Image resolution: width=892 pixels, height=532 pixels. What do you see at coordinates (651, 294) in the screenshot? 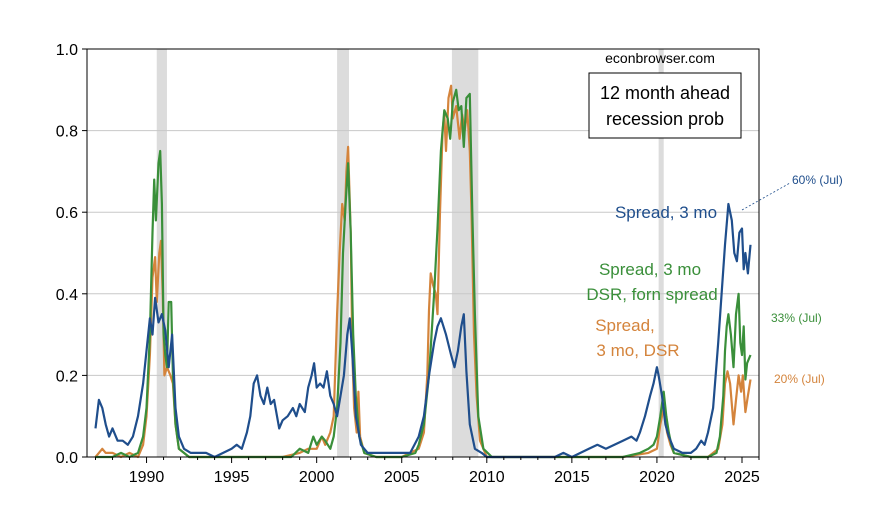
I see `series-label-dsr-forn-line-2: DSR, forn spread` at bounding box center [651, 294].